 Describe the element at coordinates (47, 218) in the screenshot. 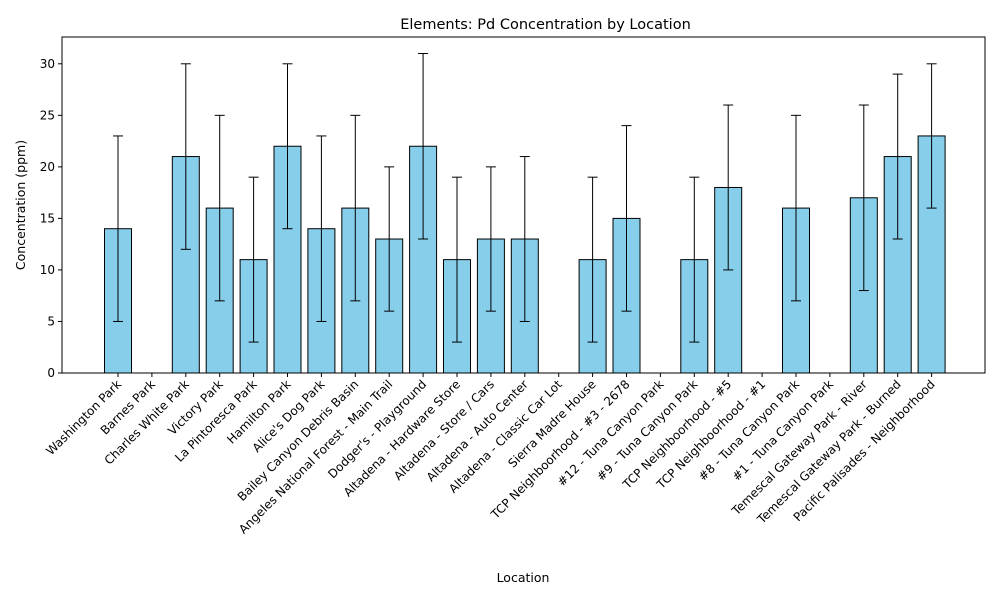

I see `y-tick-label: 15` at that location.